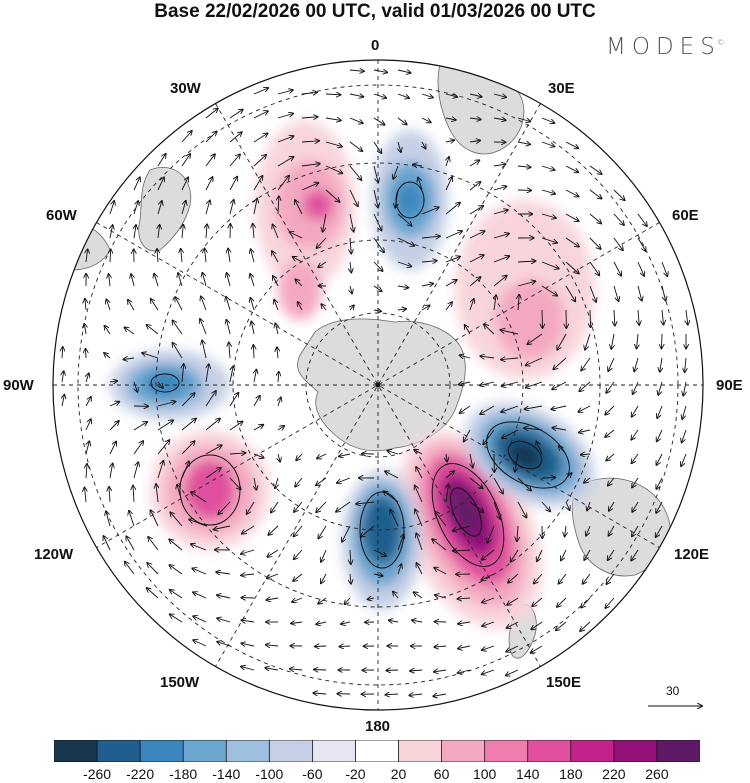 The height and width of the screenshot is (783, 750). I want to click on lon-label-150e: 150E, so click(564, 682).